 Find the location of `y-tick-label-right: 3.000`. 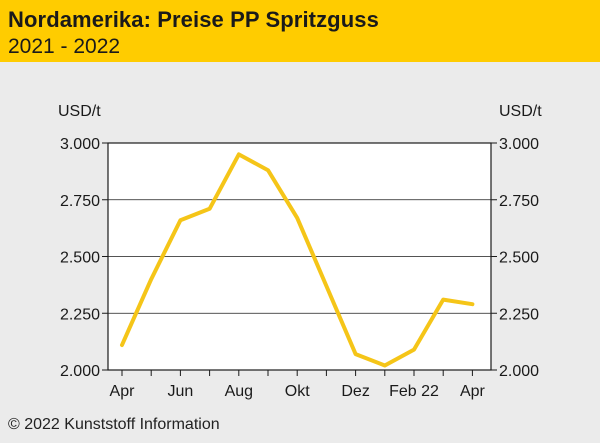

y-tick-label-right: 3.000 is located at coordinates (519, 144).